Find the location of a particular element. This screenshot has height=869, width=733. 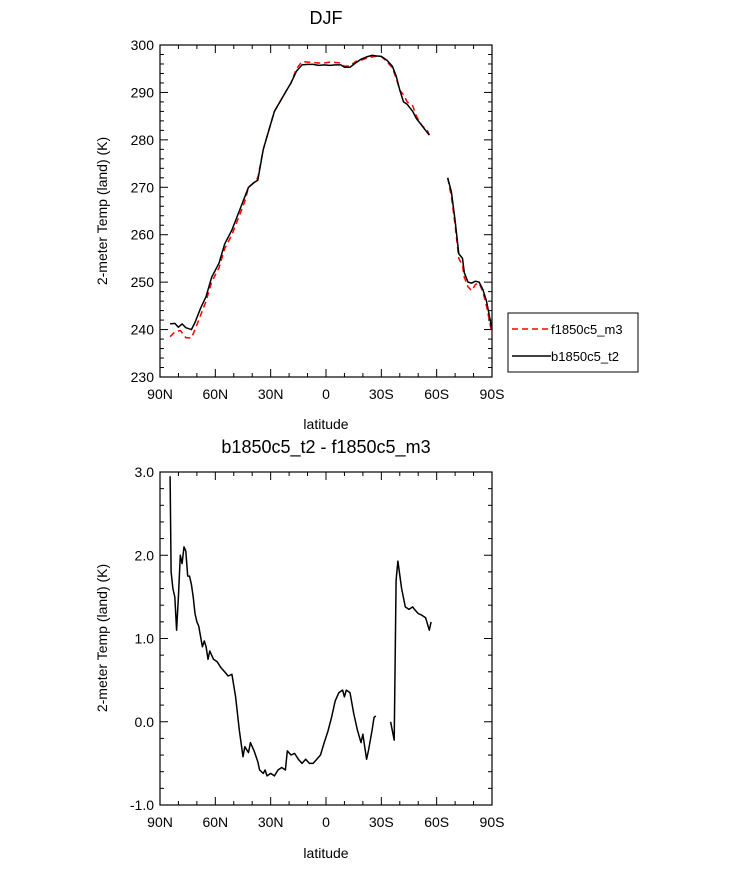

bottom-y-tick-label: 0.0 is located at coordinates (145, 722).